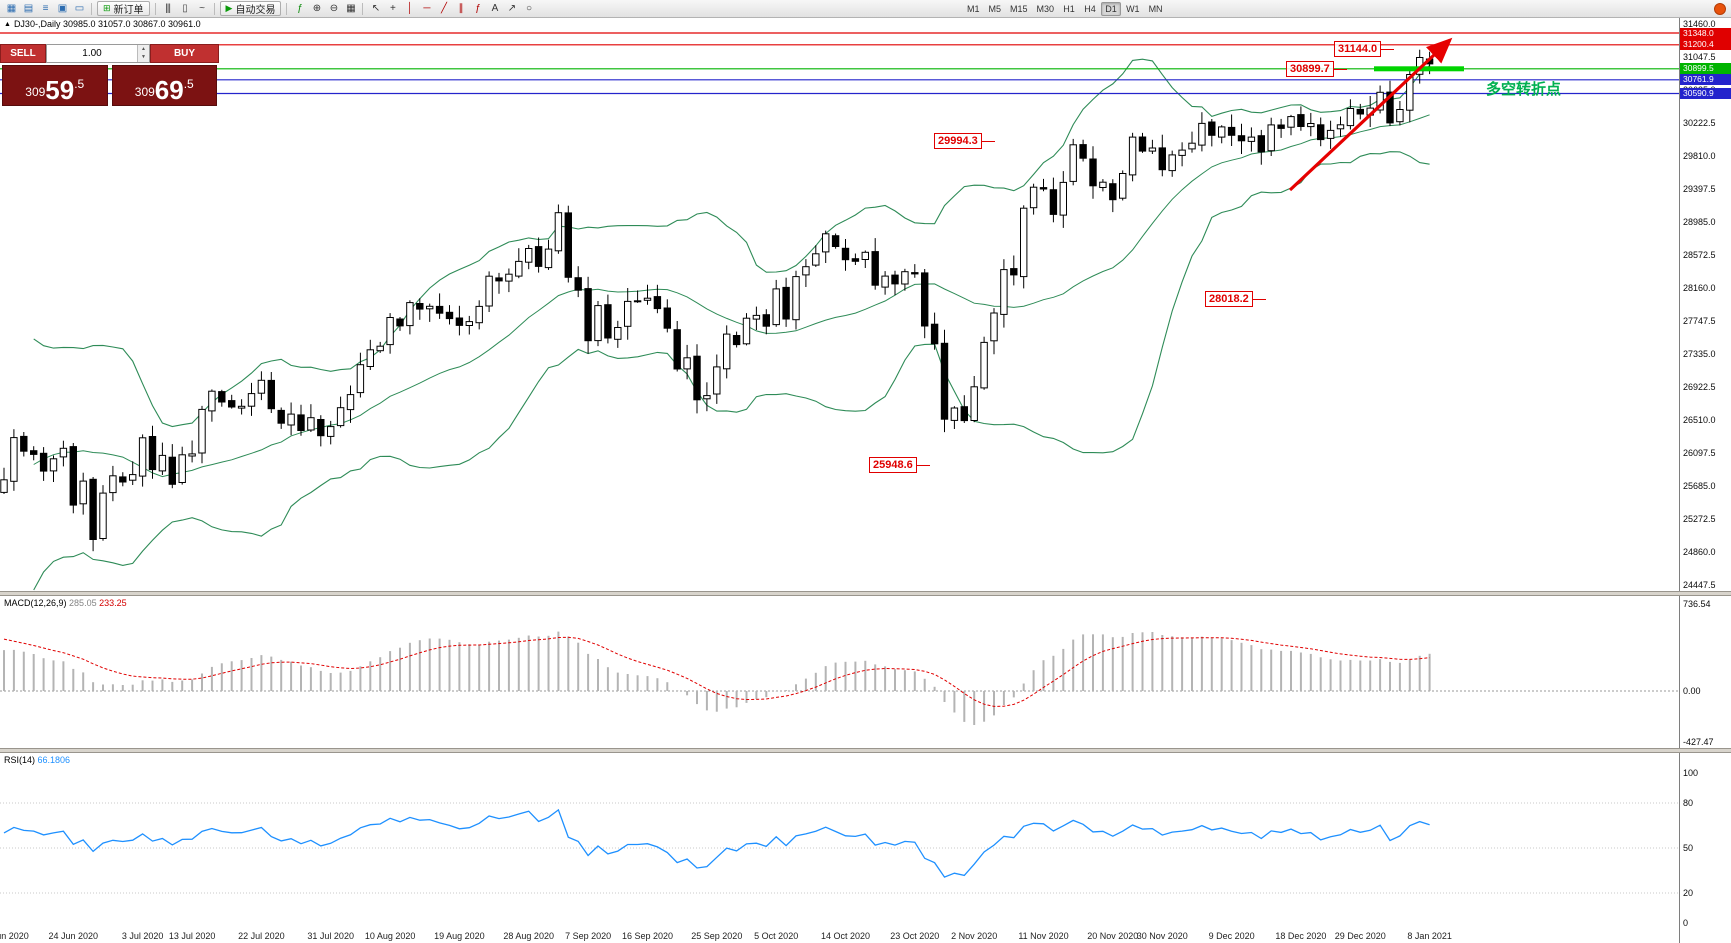 The image size is (1731, 943). I want to click on rsi-label: RSI(14) 66.1806, so click(37, 760).